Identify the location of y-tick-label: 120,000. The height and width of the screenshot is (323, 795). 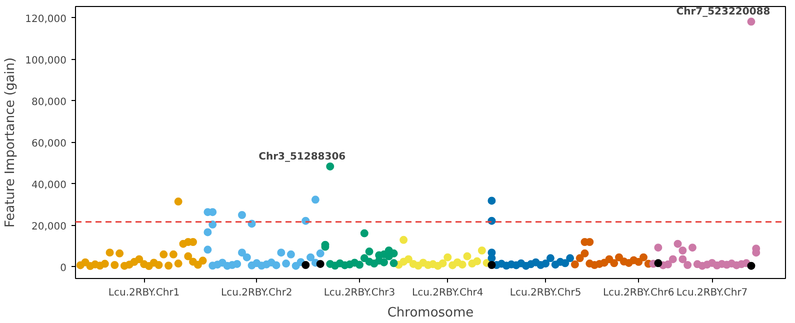
(46, 19).